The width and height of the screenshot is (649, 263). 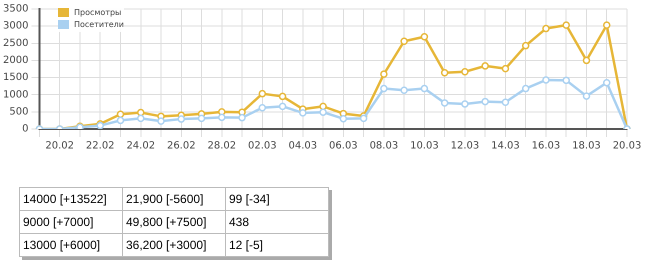 I want to click on y-tick-label: 1000, so click(x=15, y=94).